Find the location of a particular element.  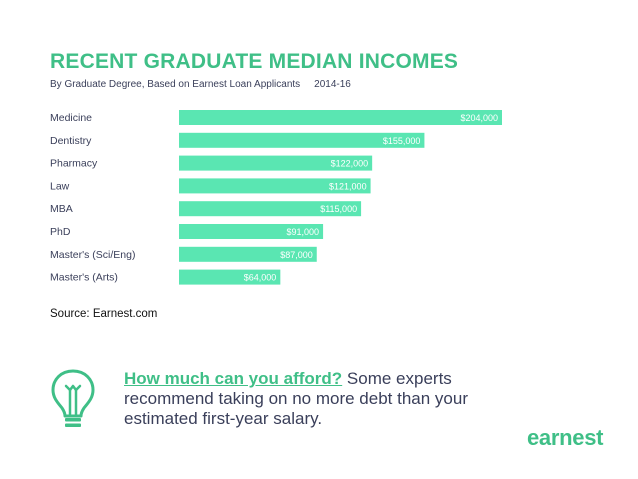

category-label: Dentistry is located at coordinates (71, 141).